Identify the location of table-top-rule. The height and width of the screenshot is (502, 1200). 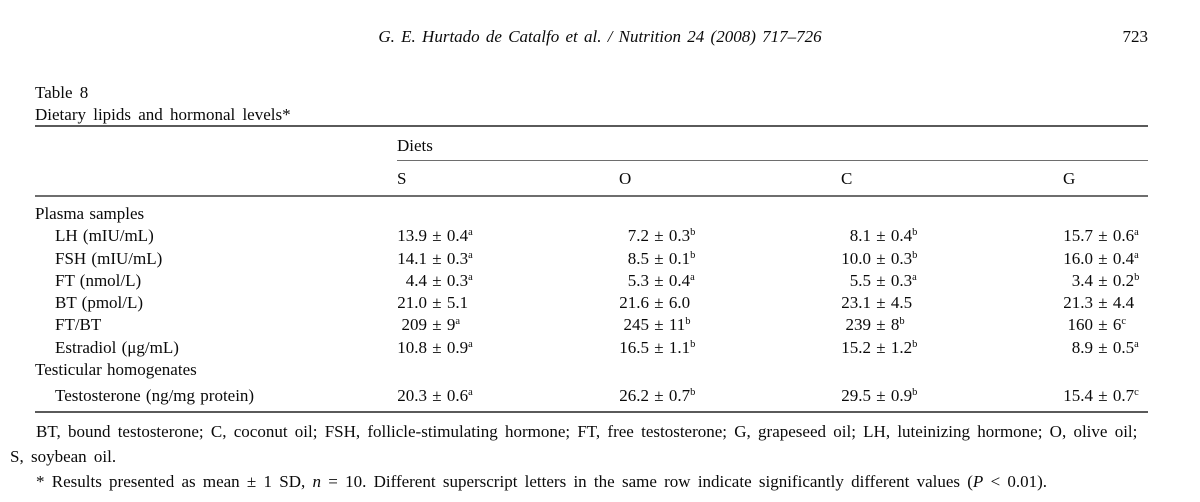
(591, 126).